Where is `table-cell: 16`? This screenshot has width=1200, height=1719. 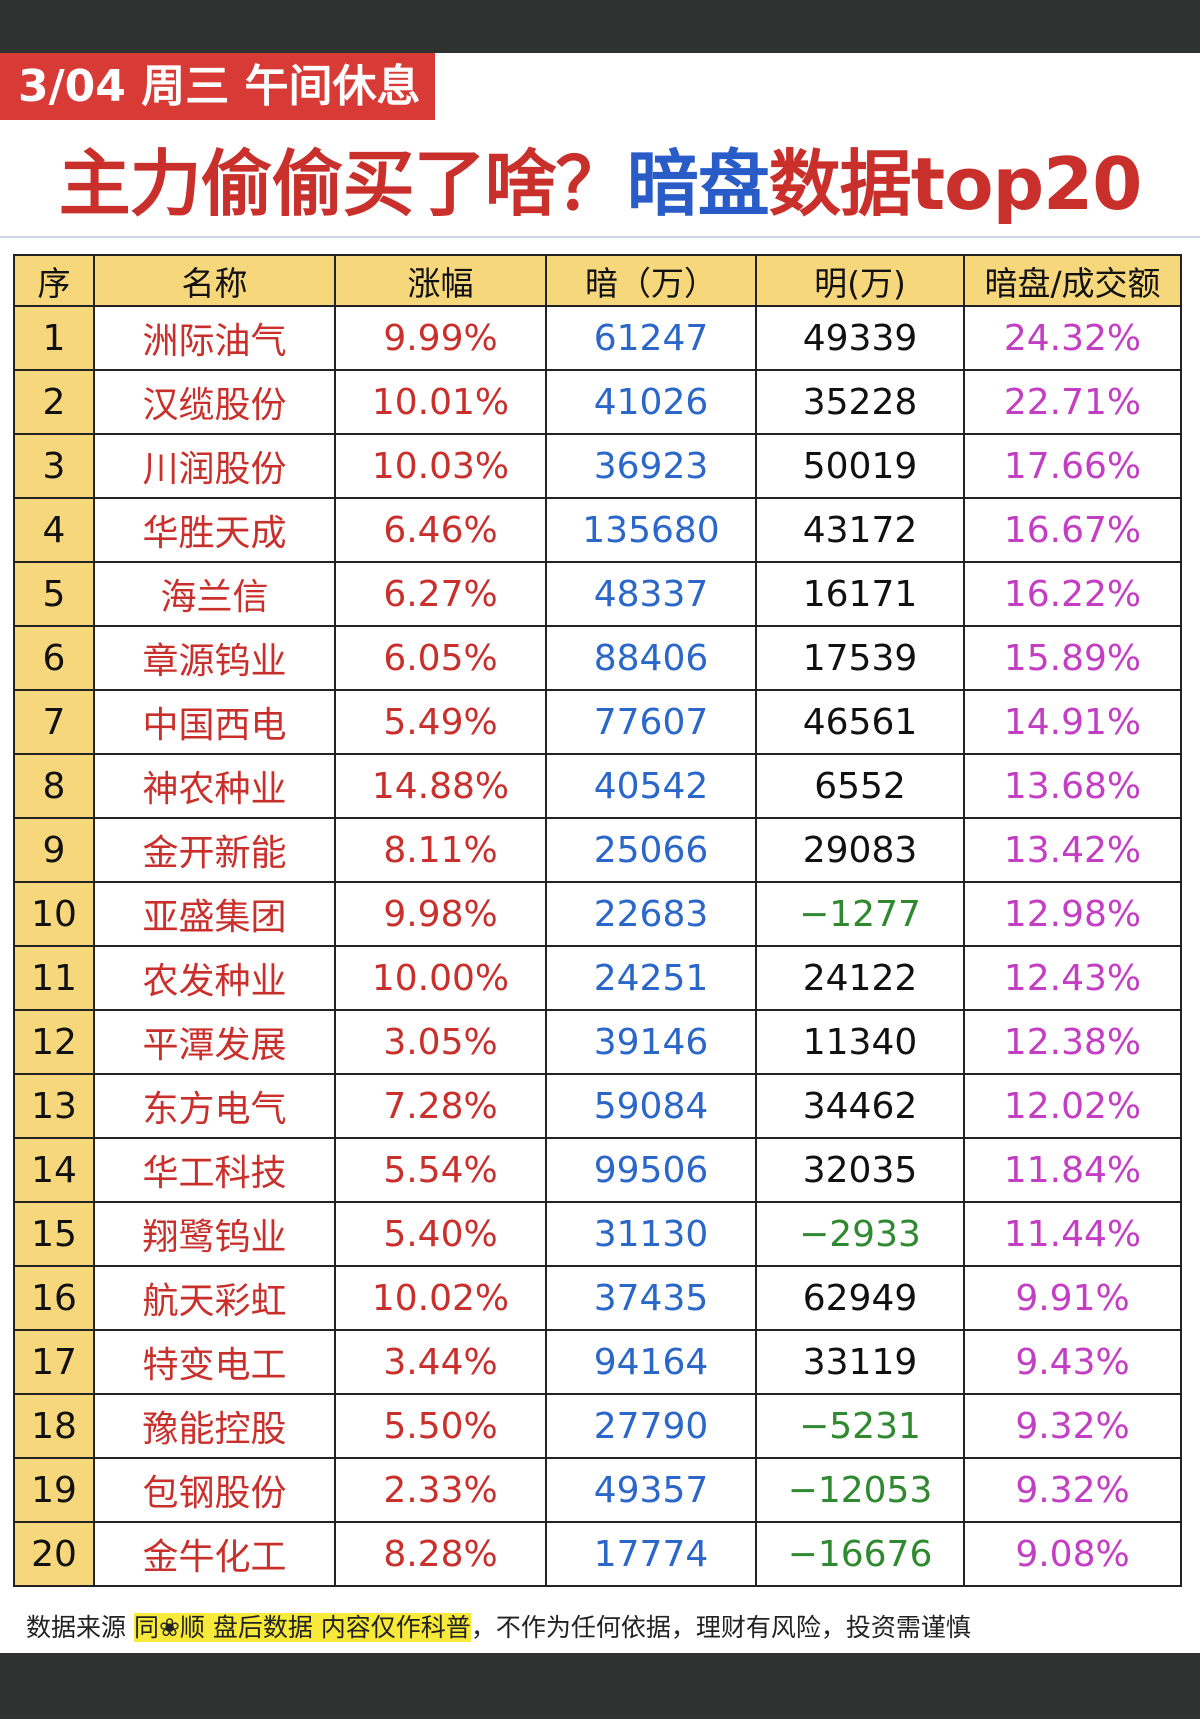
table-cell: 16 is located at coordinates (54, 1298).